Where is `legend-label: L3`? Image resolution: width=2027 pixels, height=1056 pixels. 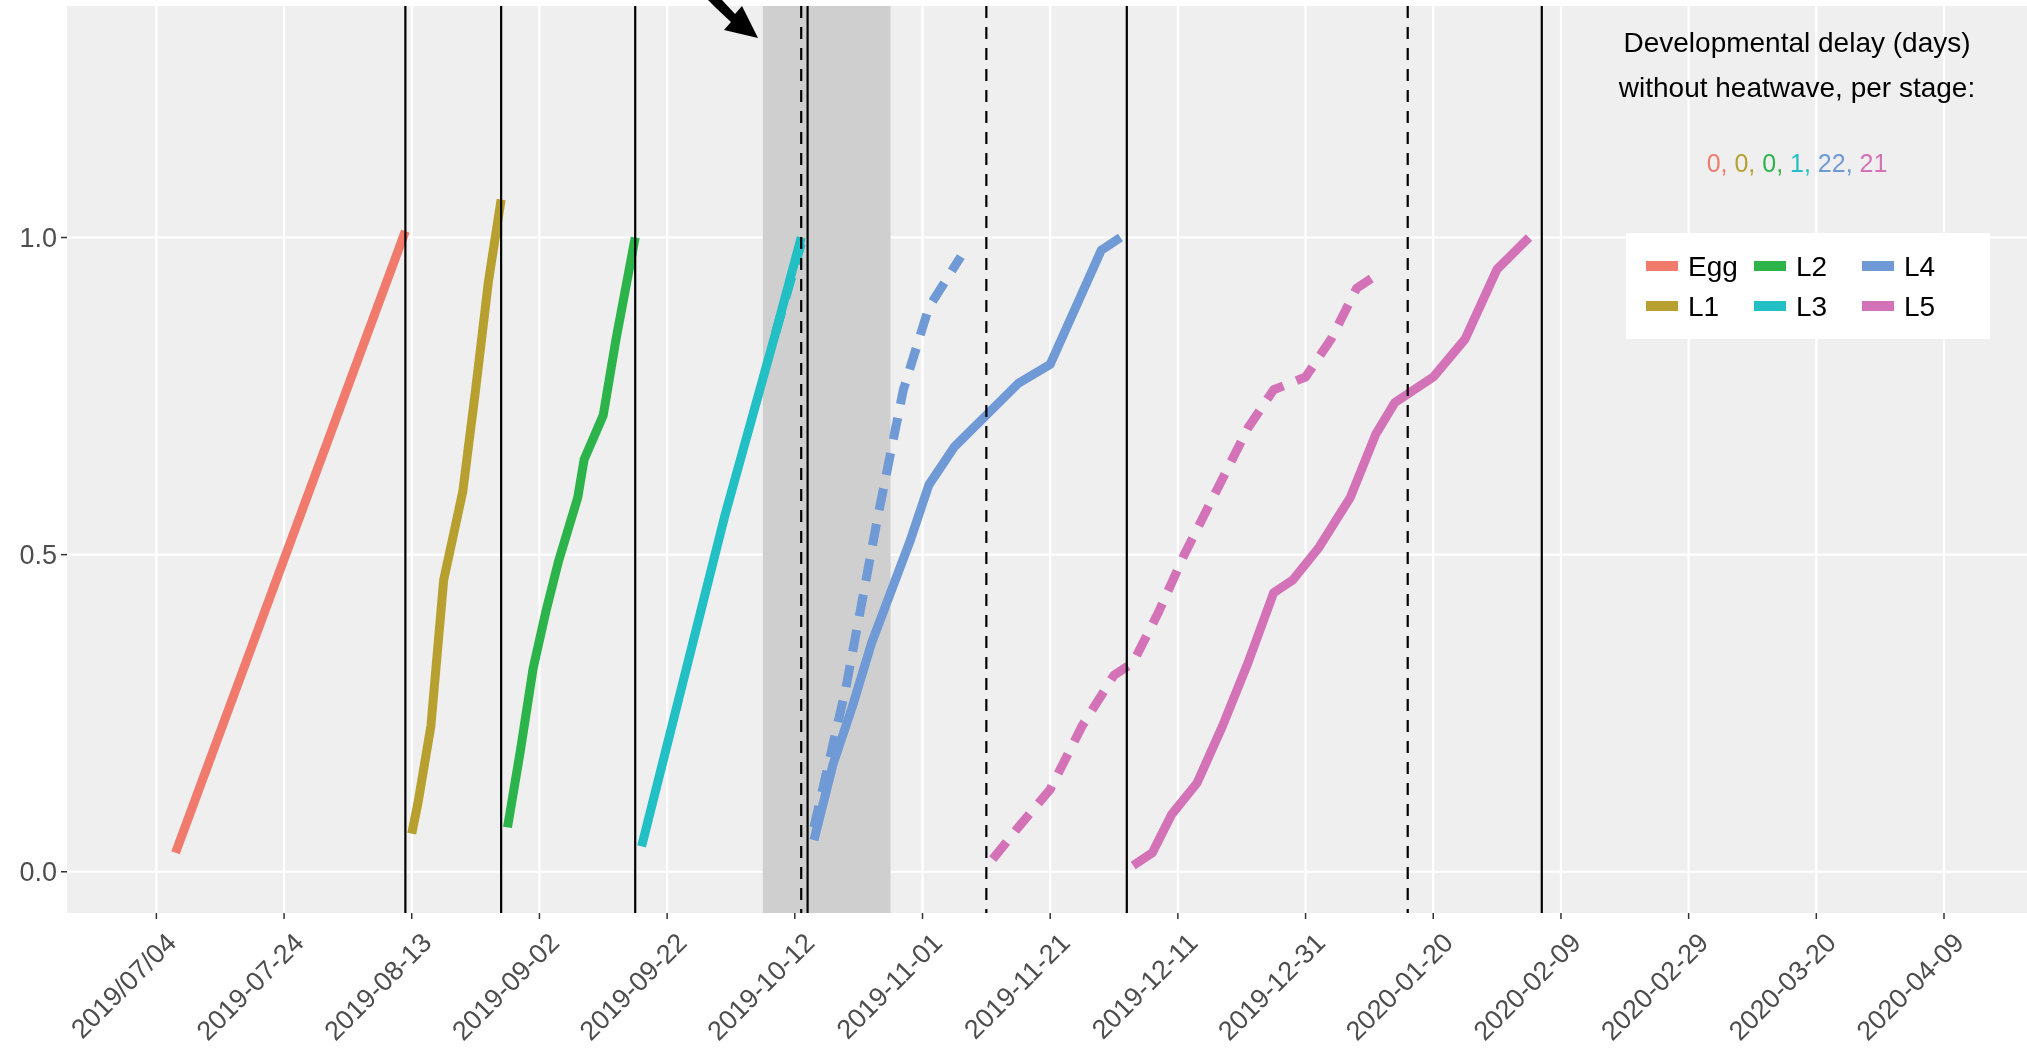 legend-label: L3 is located at coordinates (1812, 306).